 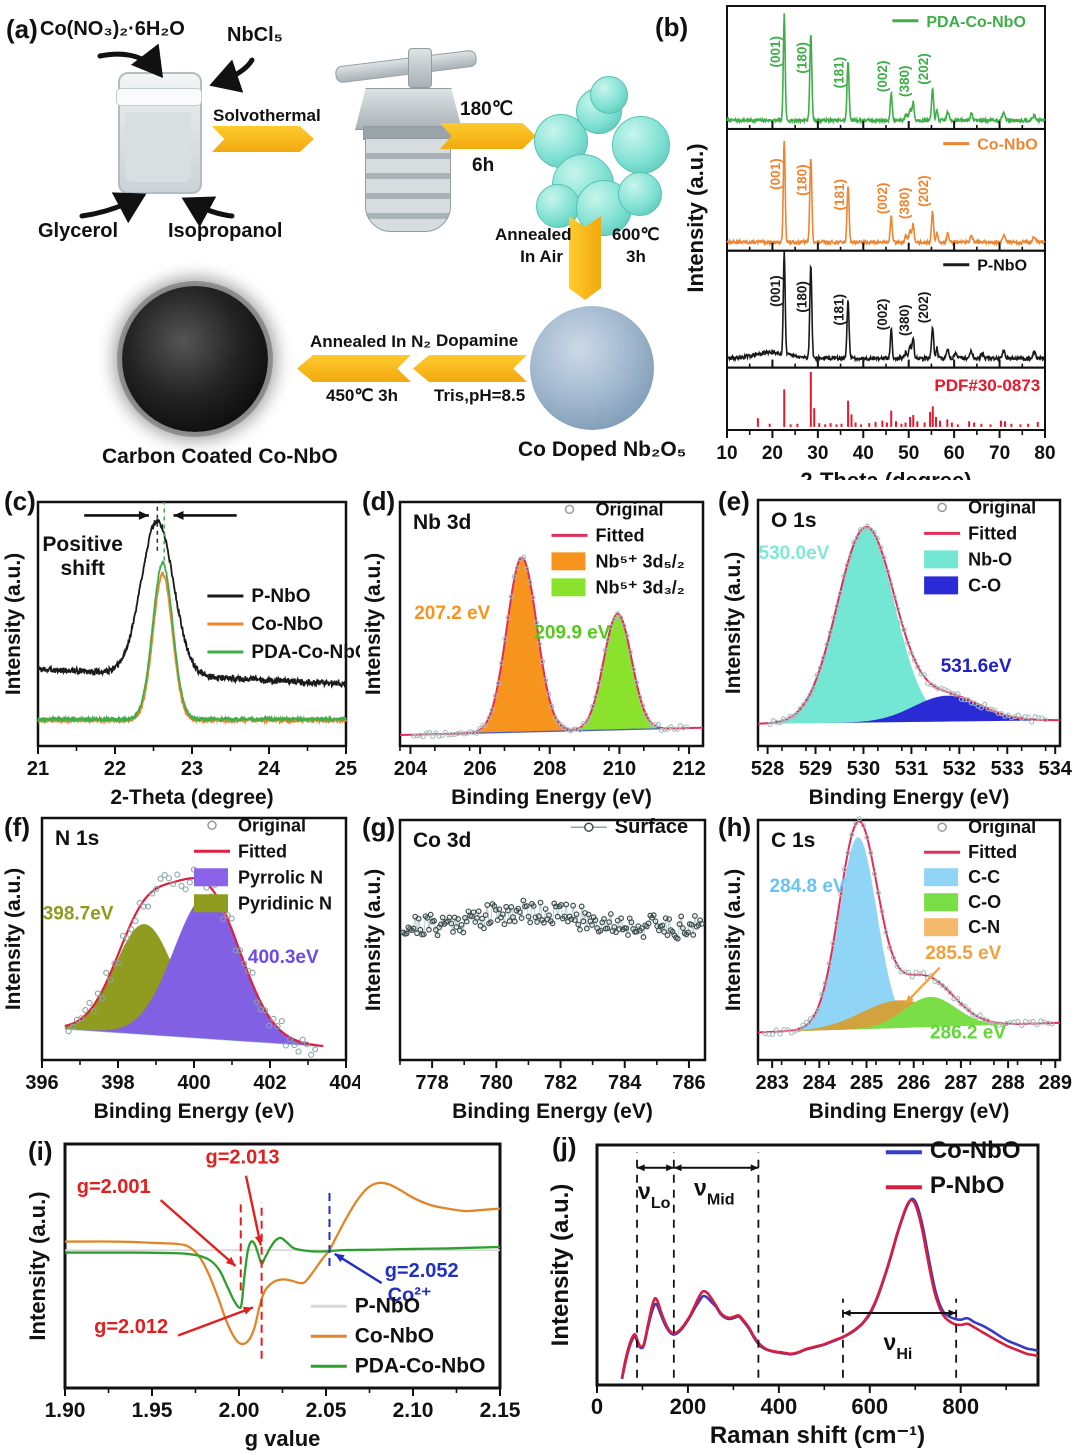 I want to click on svg-text: (181), so click(x=839, y=195).